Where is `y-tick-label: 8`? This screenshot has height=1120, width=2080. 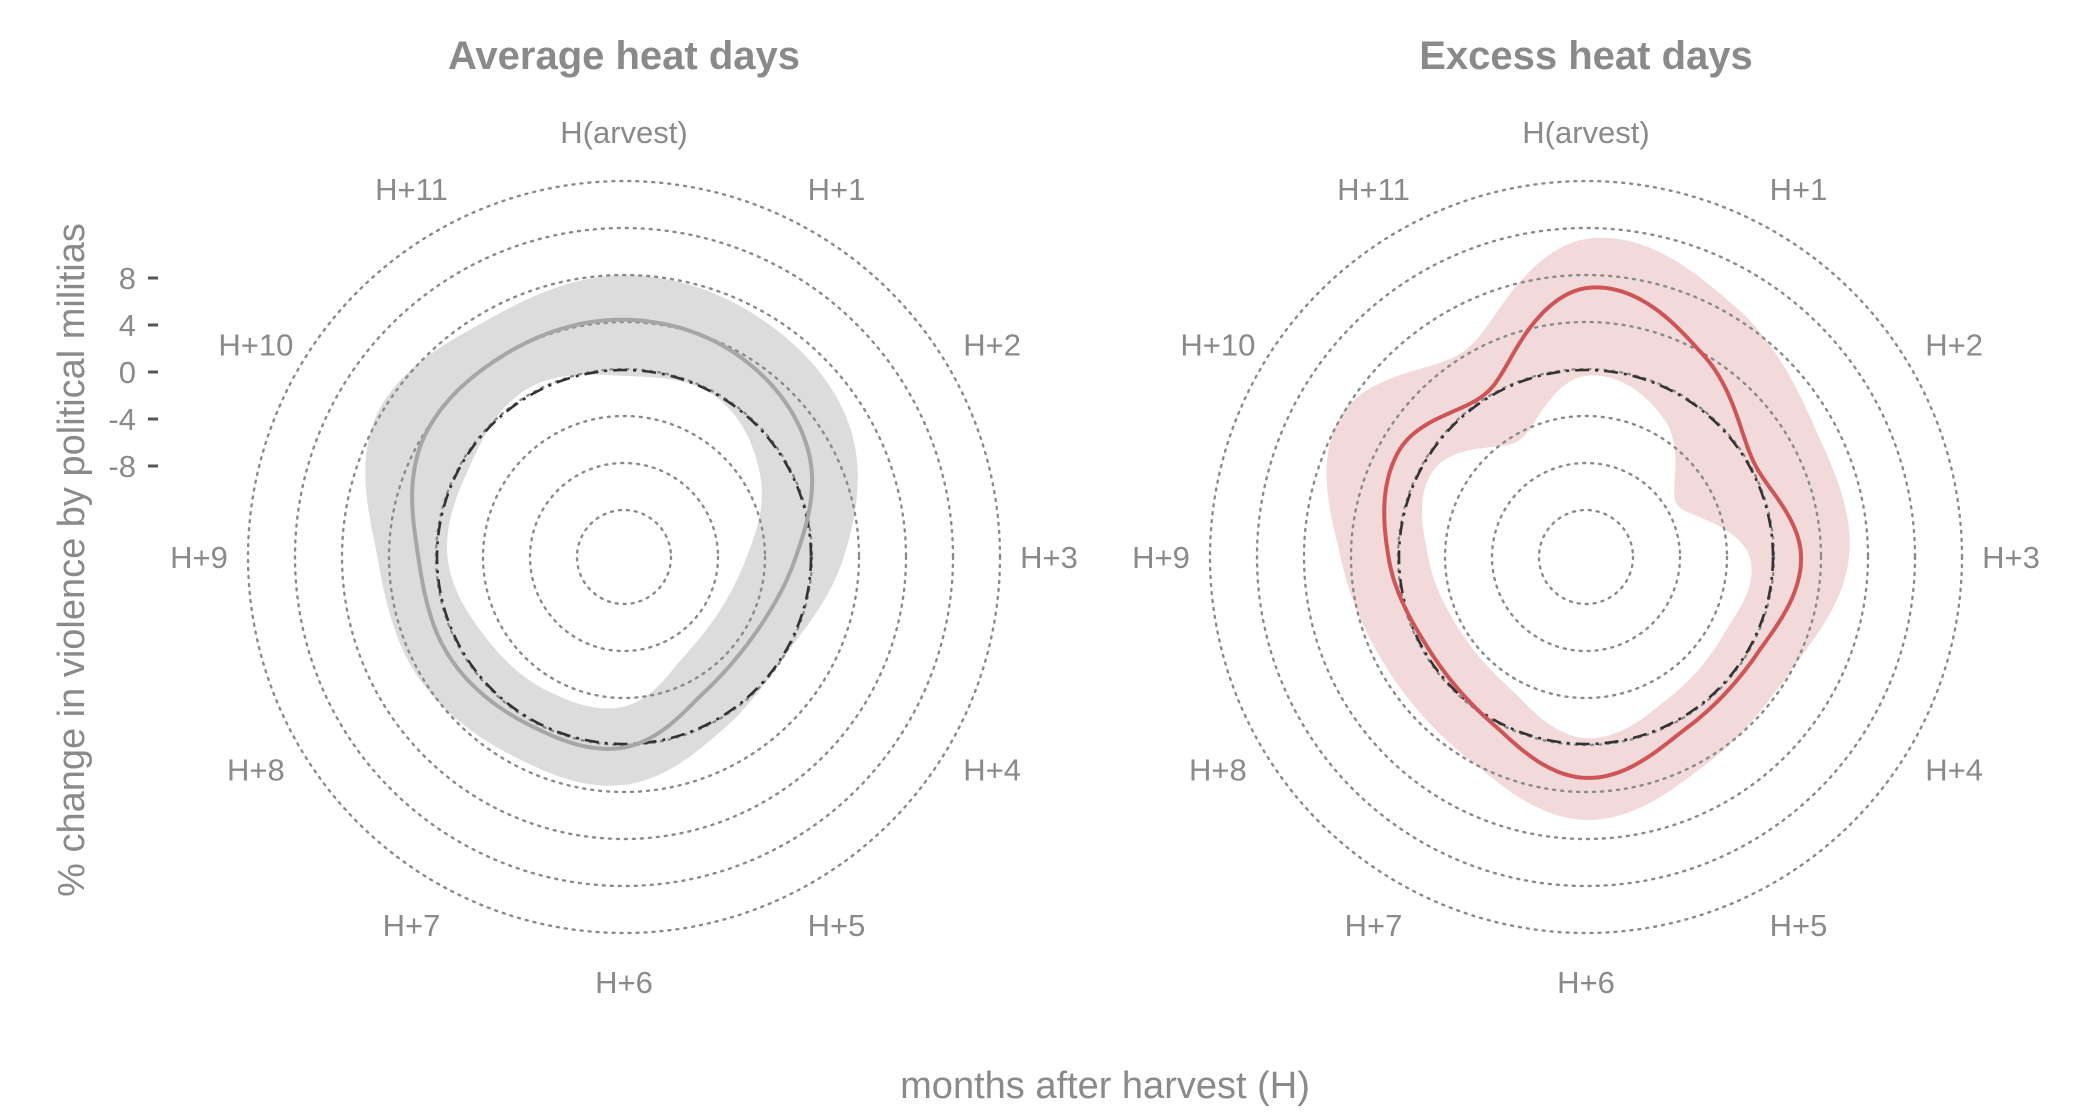 y-tick-label: 8 is located at coordinates (127, 278).